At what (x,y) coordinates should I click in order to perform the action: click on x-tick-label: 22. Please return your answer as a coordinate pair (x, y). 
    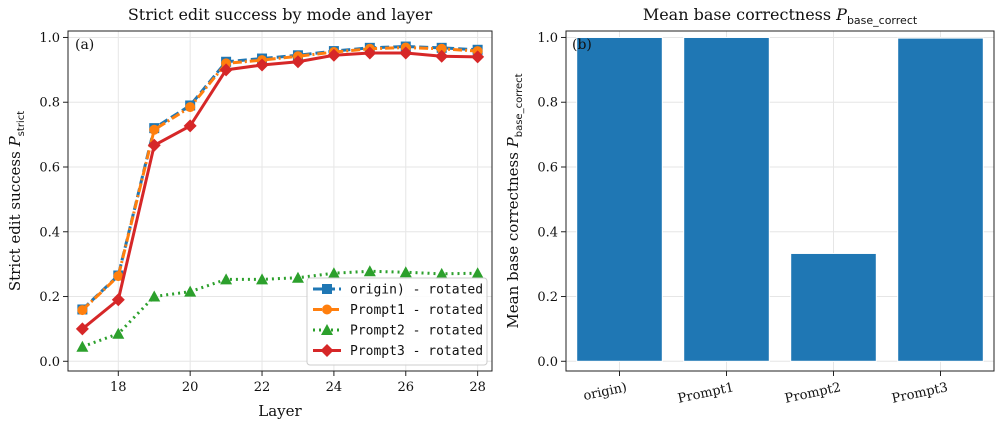
    Looking at the image, I should click on (262, 387).